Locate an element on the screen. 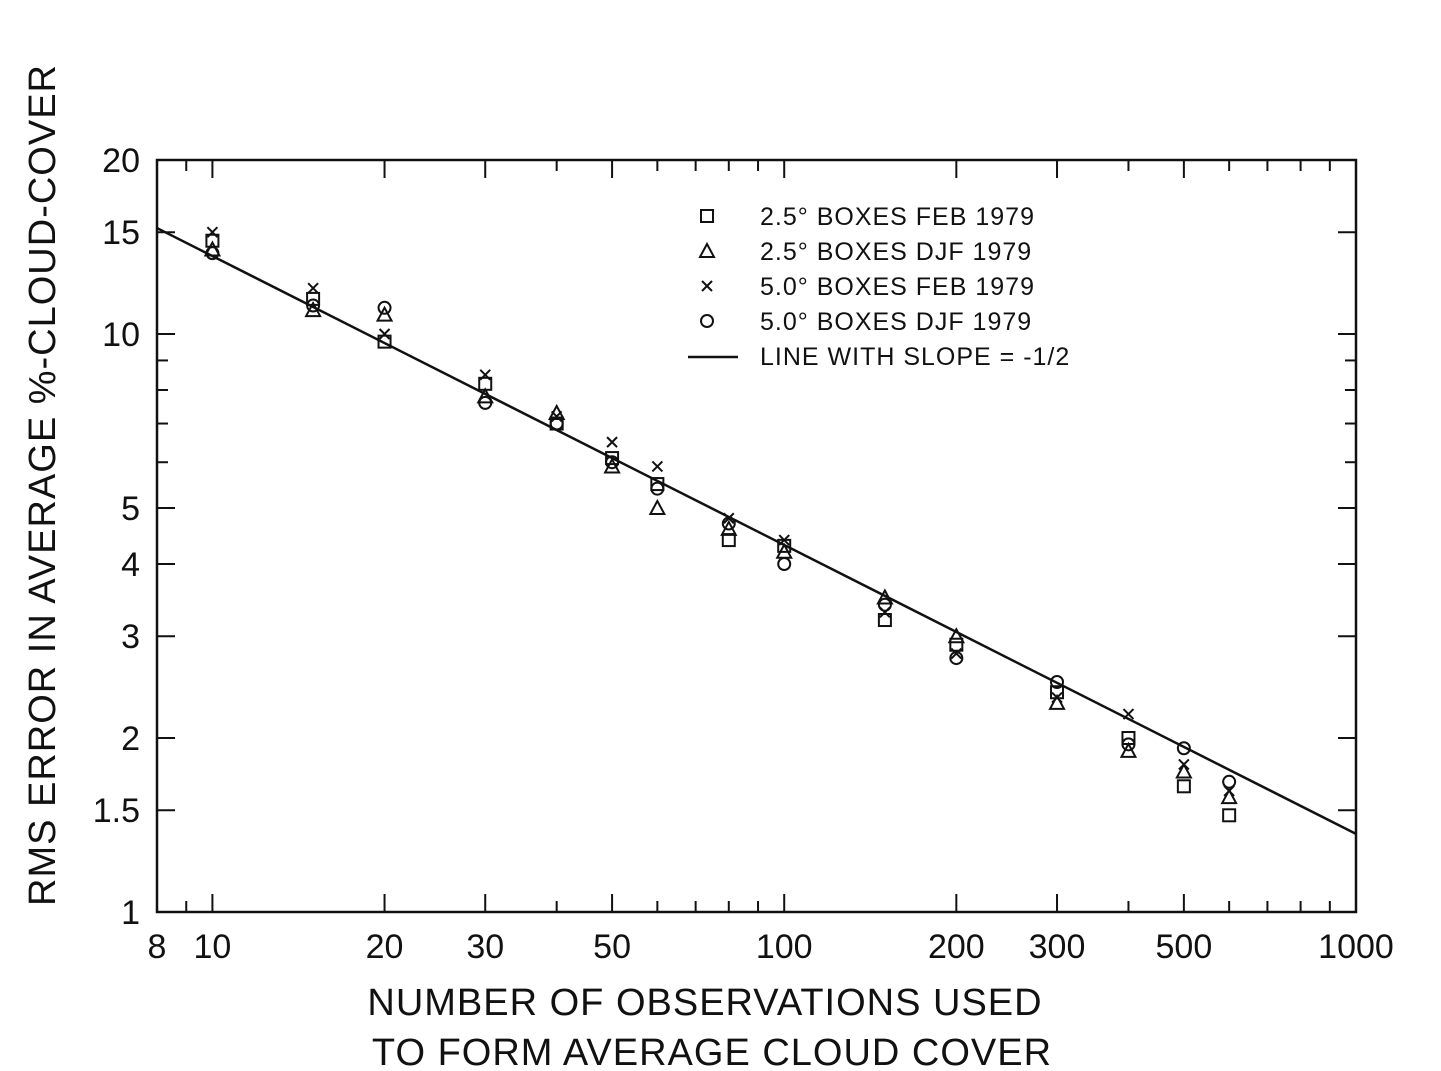 The width and height of the screenshot is (1441, 1071). y-tick-label: 4 is located at coordinates (130, 565).